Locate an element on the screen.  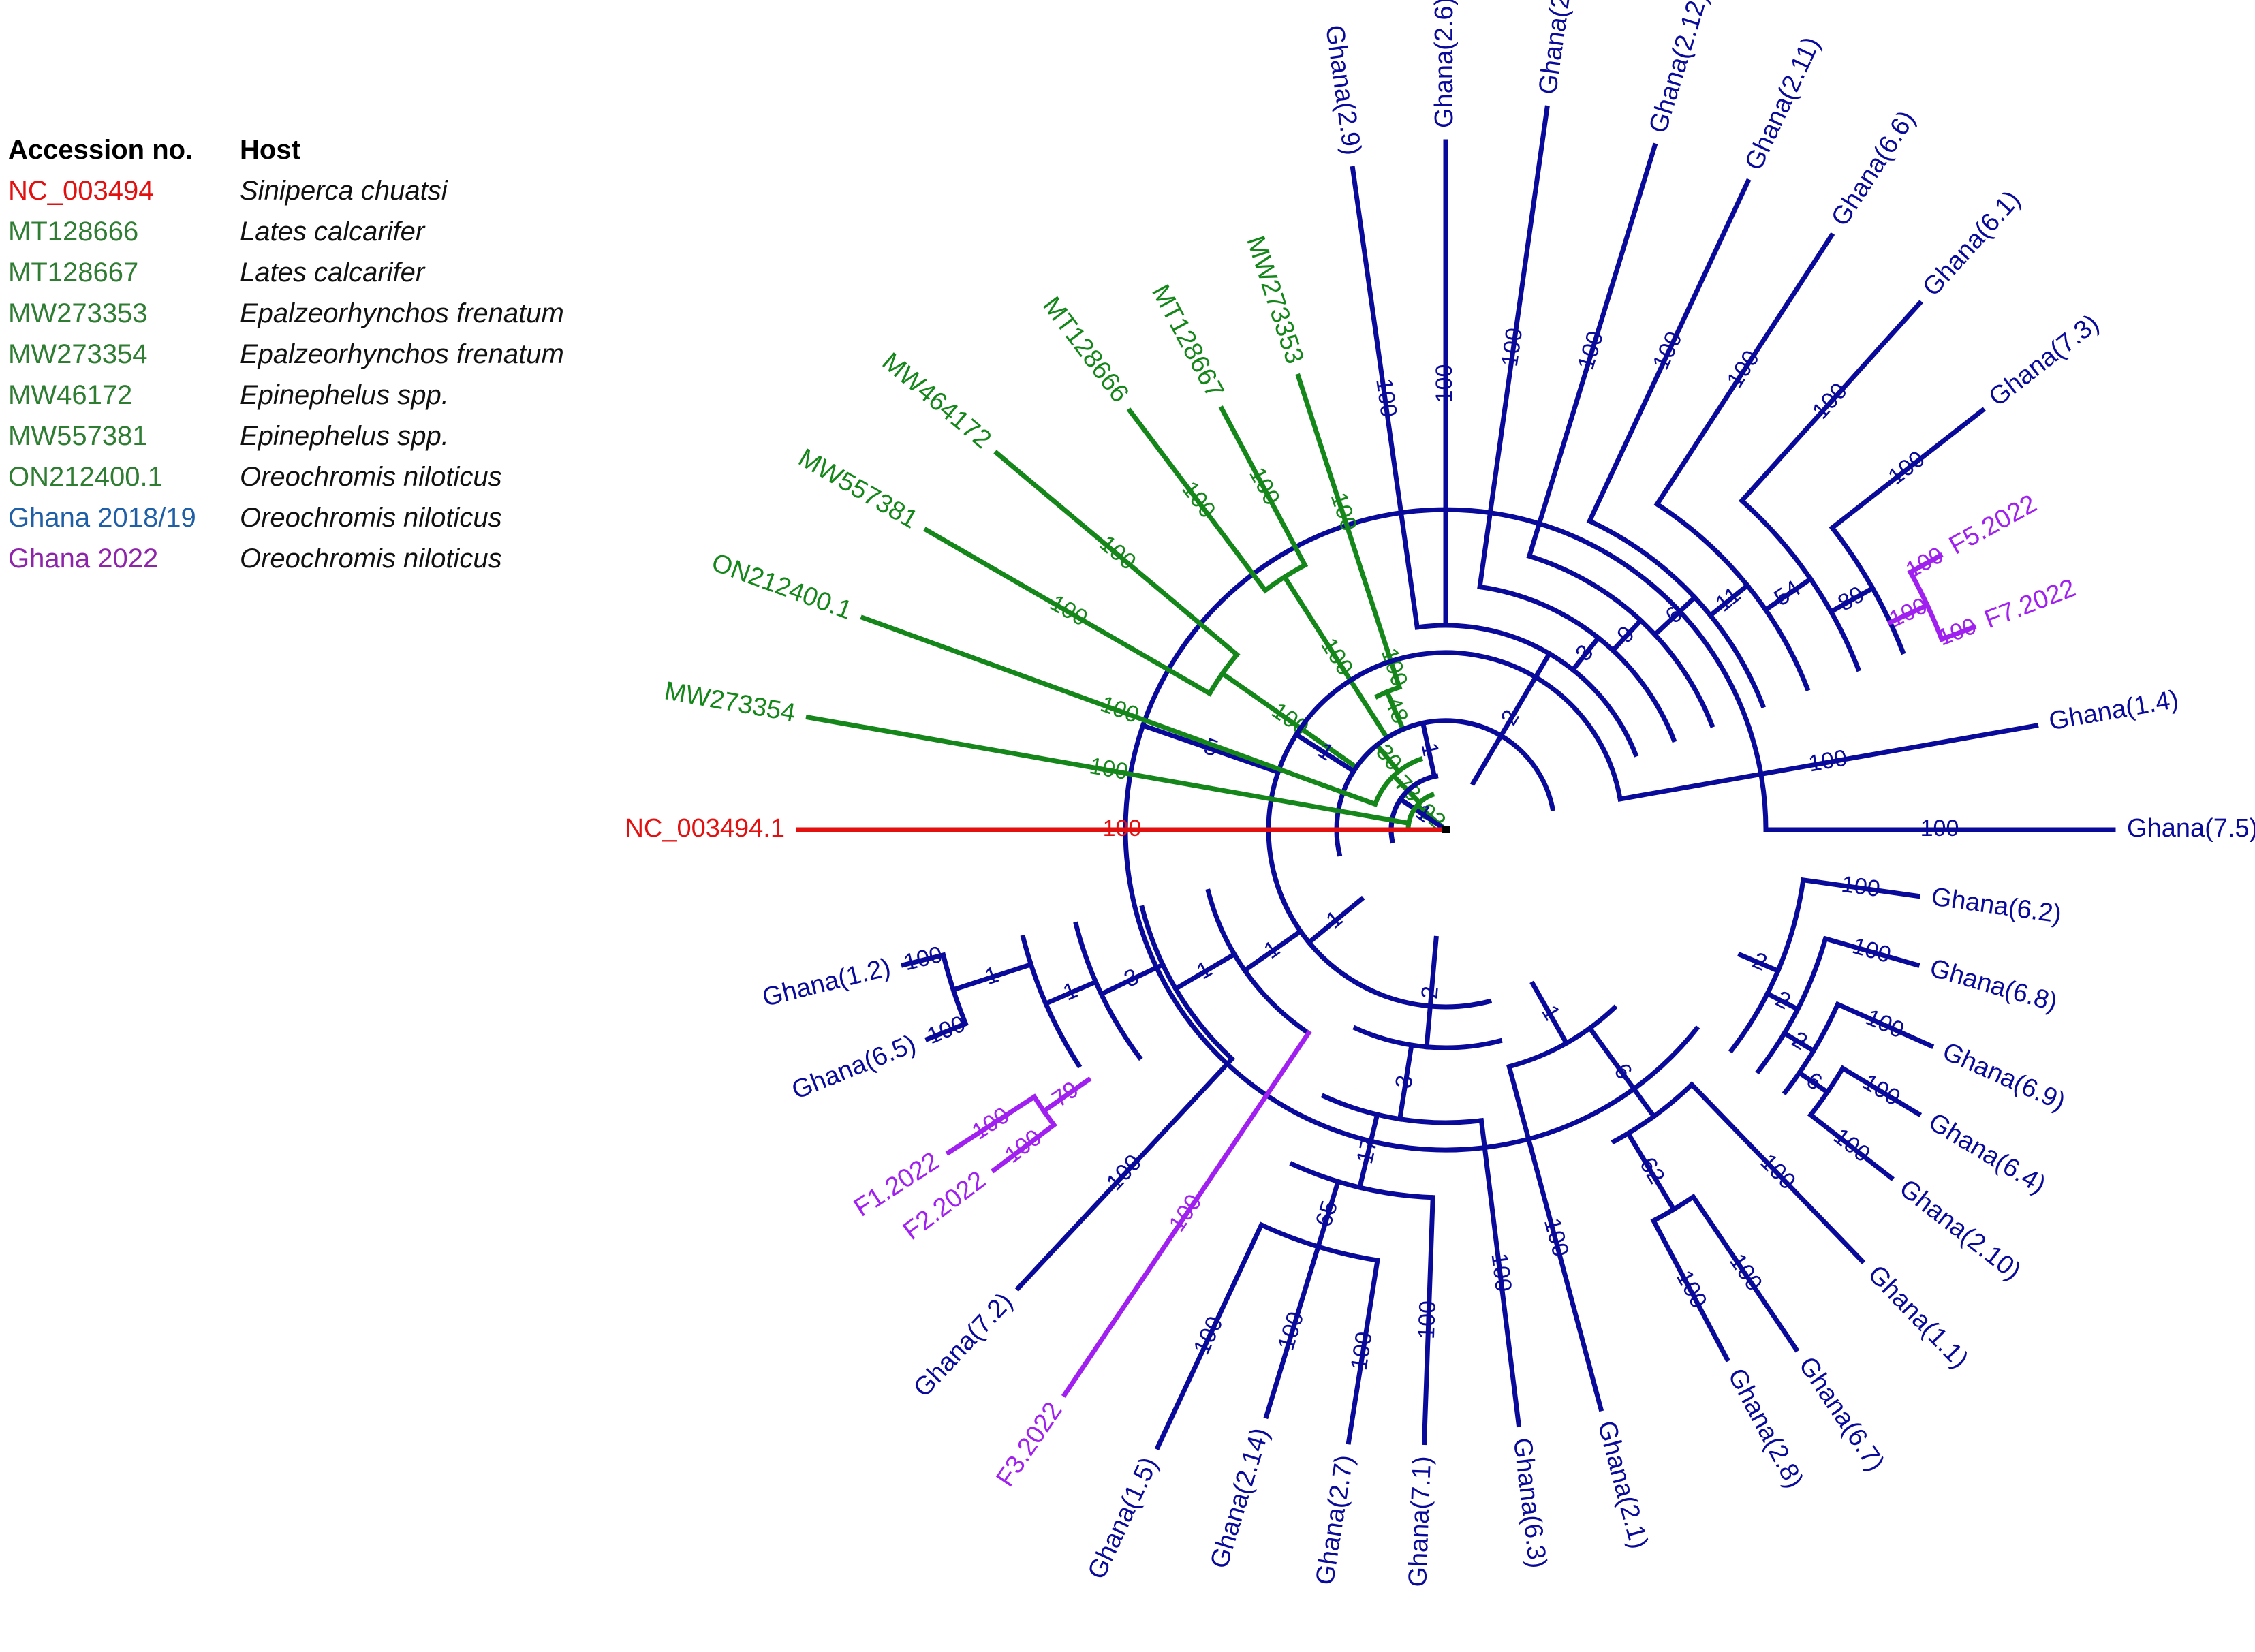
internal-support-label: 62 is located at coordinates (1652, 1170).